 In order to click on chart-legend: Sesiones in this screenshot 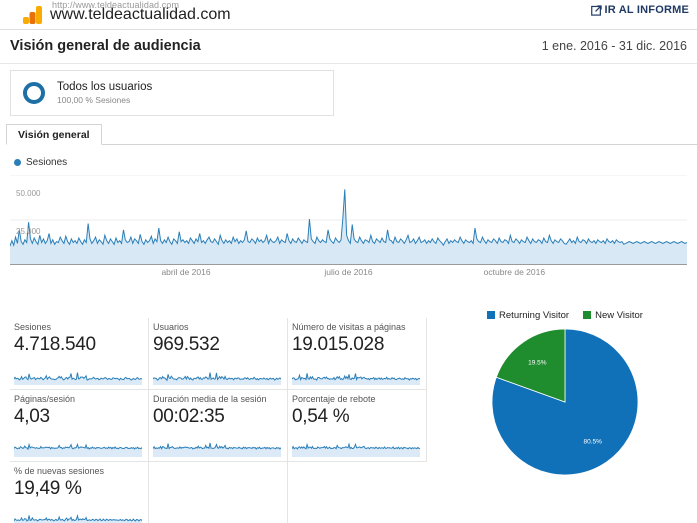, I will do `click(40, 162)`.